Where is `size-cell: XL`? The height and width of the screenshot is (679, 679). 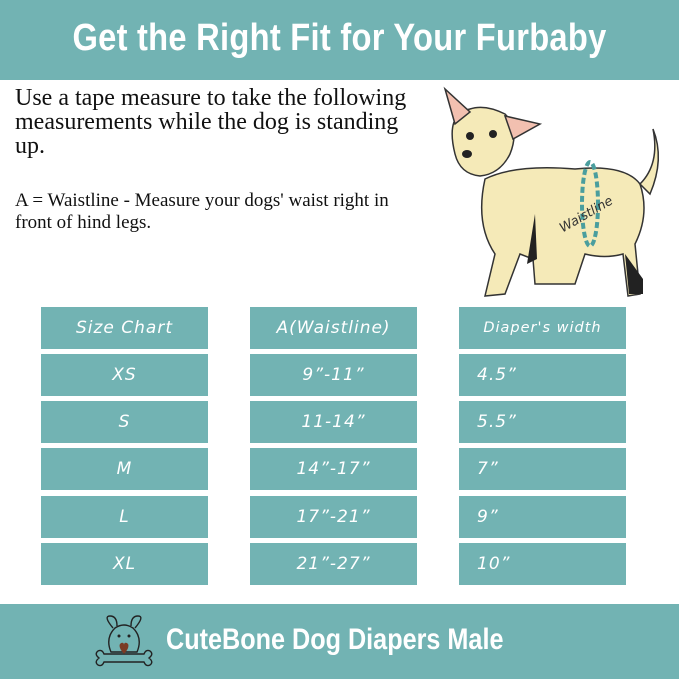
size-cell: XL is located at coordinates (124, 564).